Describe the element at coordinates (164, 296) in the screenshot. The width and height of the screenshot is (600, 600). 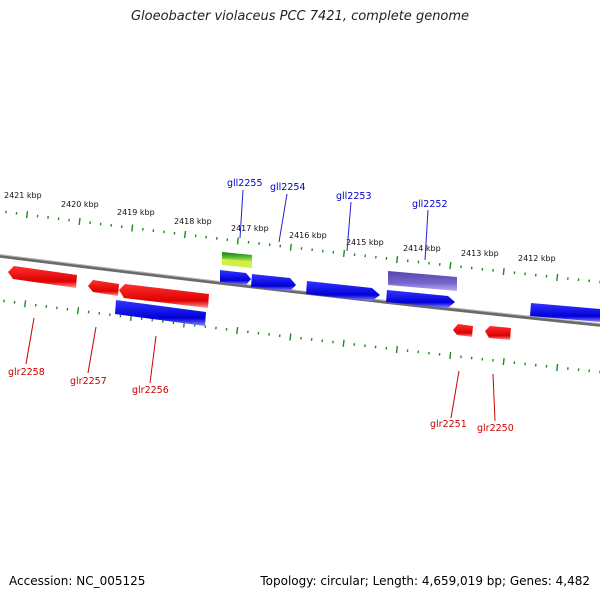
I see `gene-glr2256-red` at that location.